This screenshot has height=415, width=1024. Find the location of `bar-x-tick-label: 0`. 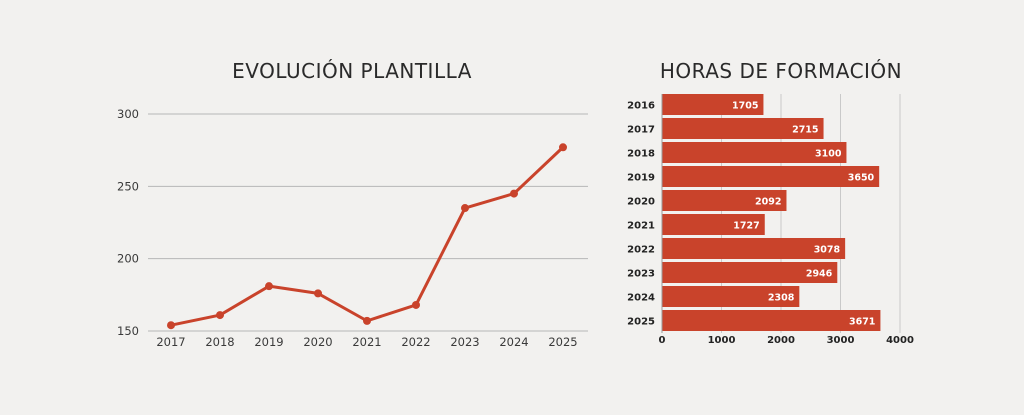

bar-x-tick-label: 0 is located at coordinates (662, 340).